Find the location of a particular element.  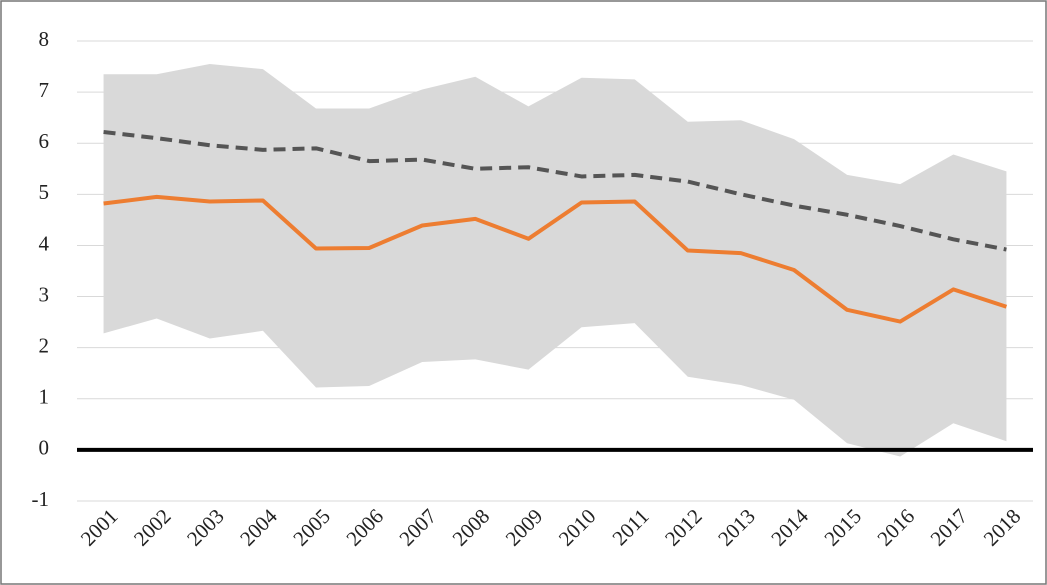

y-tick-label: 4 is located at coordinates (44, 243).